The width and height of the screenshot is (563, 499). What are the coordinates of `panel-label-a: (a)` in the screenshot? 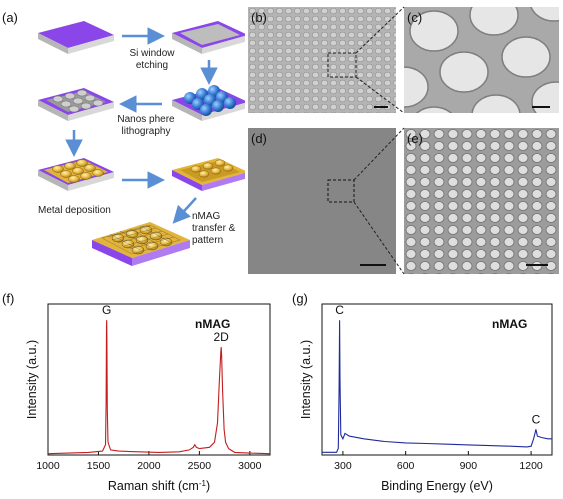 It's located at (10, 17).